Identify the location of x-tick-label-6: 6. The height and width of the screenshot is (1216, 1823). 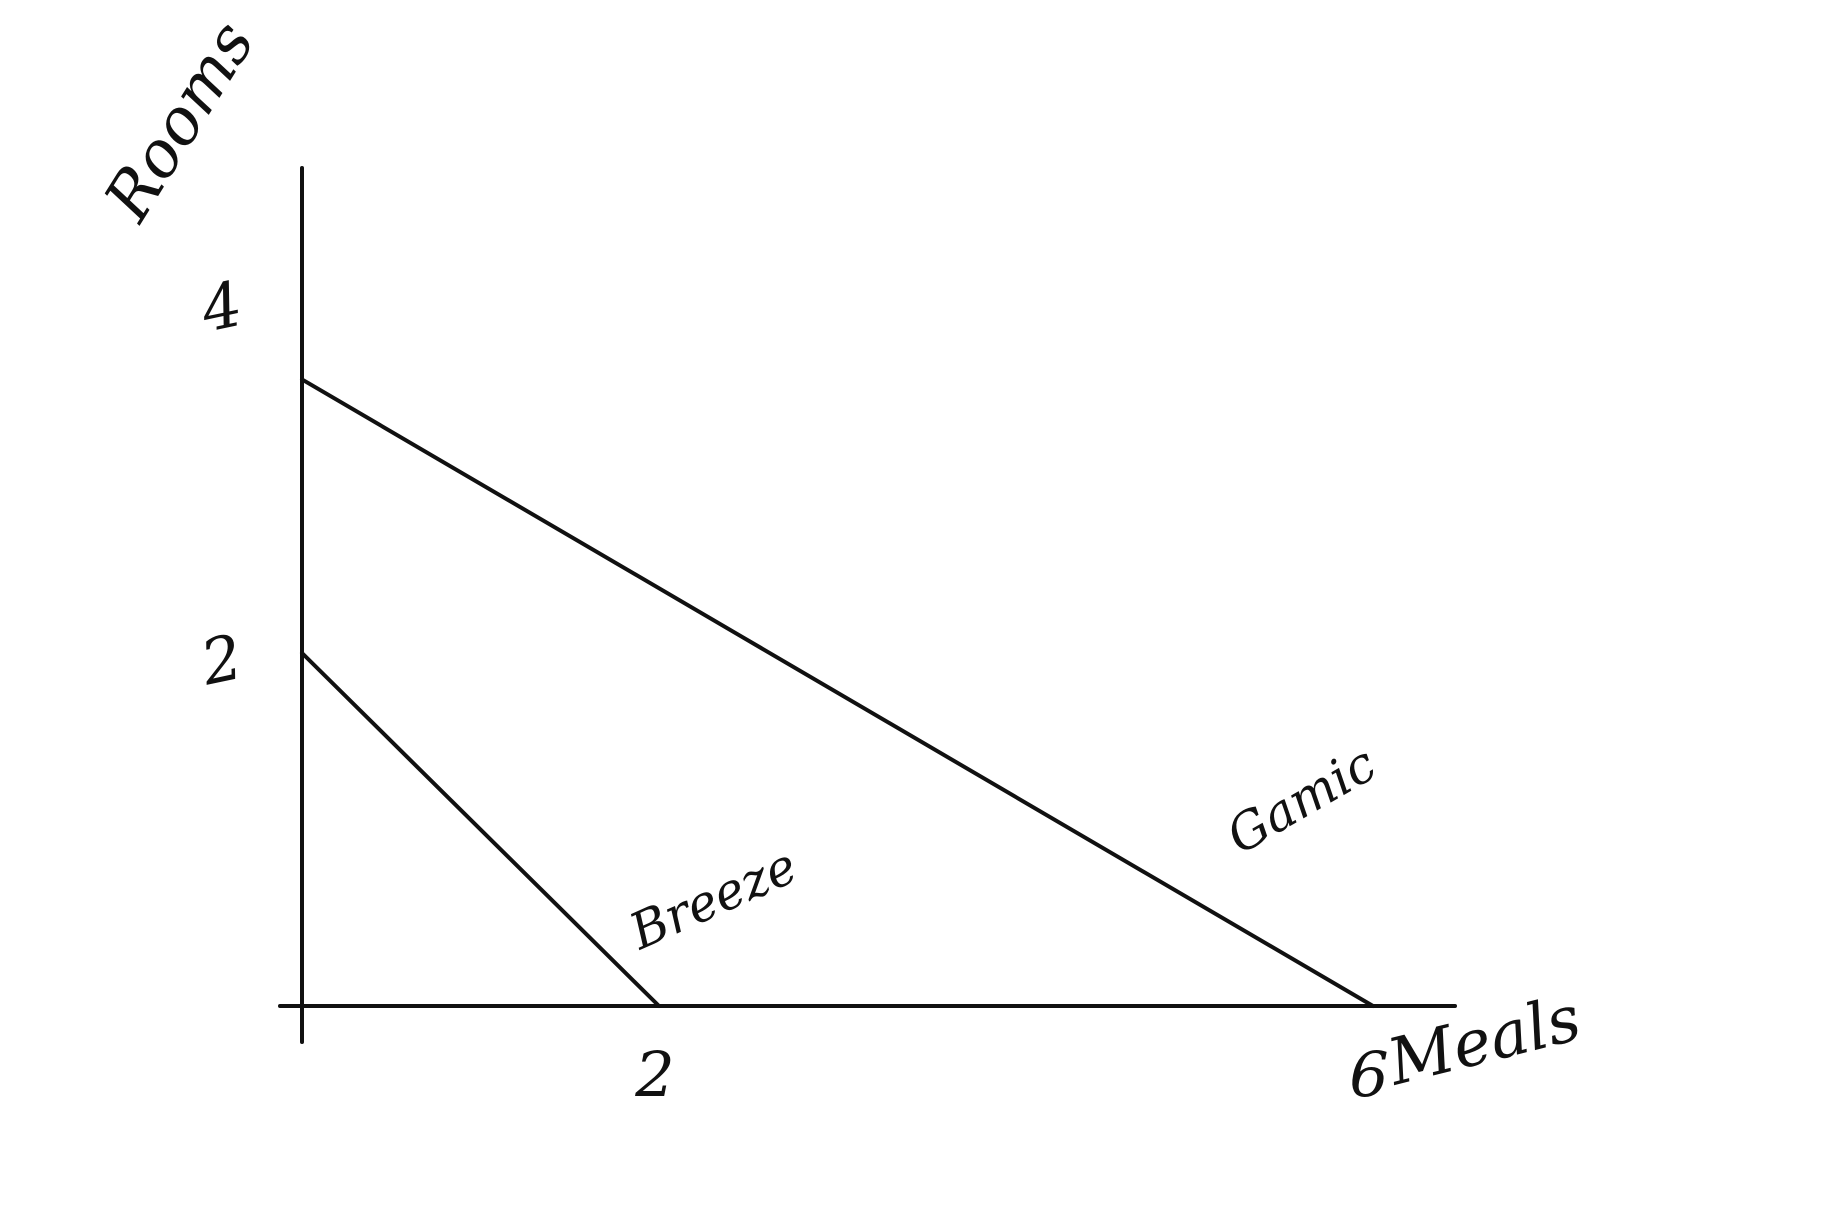
(1368, 1074).